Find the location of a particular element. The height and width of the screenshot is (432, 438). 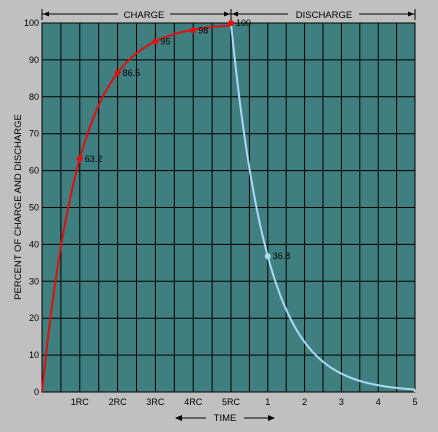

data-point-label: 98 is located at coordinates (203, 30).